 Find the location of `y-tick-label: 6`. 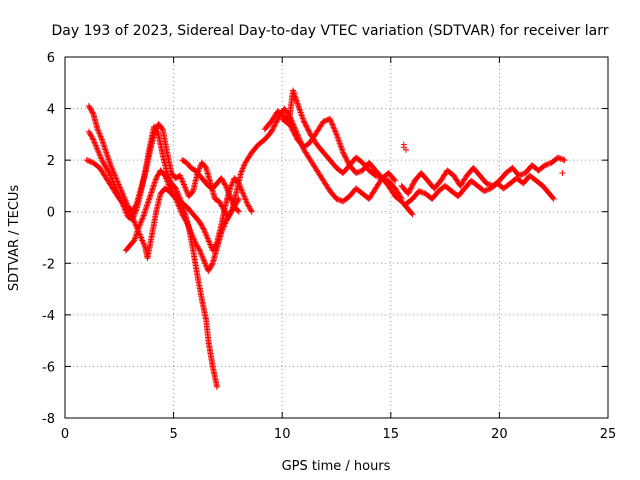

y-tick-label: 6 is located at coordinates (51, 58).